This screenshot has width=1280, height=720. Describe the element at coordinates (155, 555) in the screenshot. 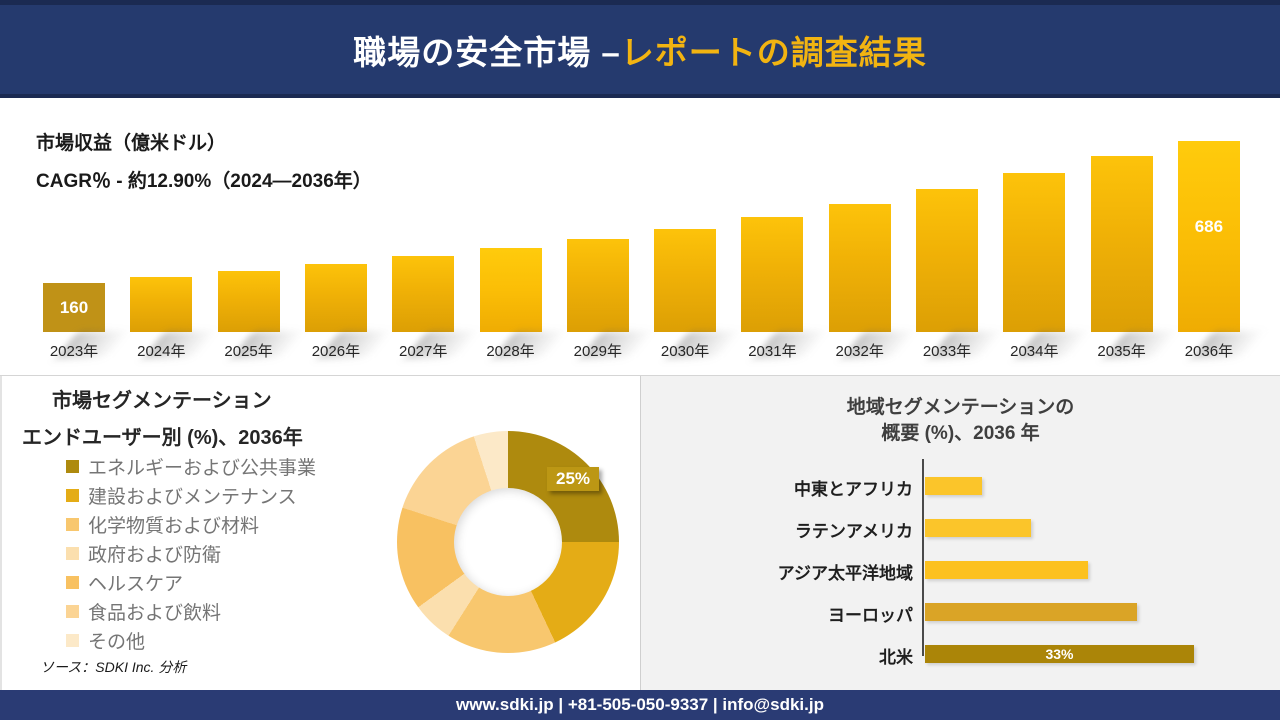

I see `legend-label: 政府および防衛` at that location.